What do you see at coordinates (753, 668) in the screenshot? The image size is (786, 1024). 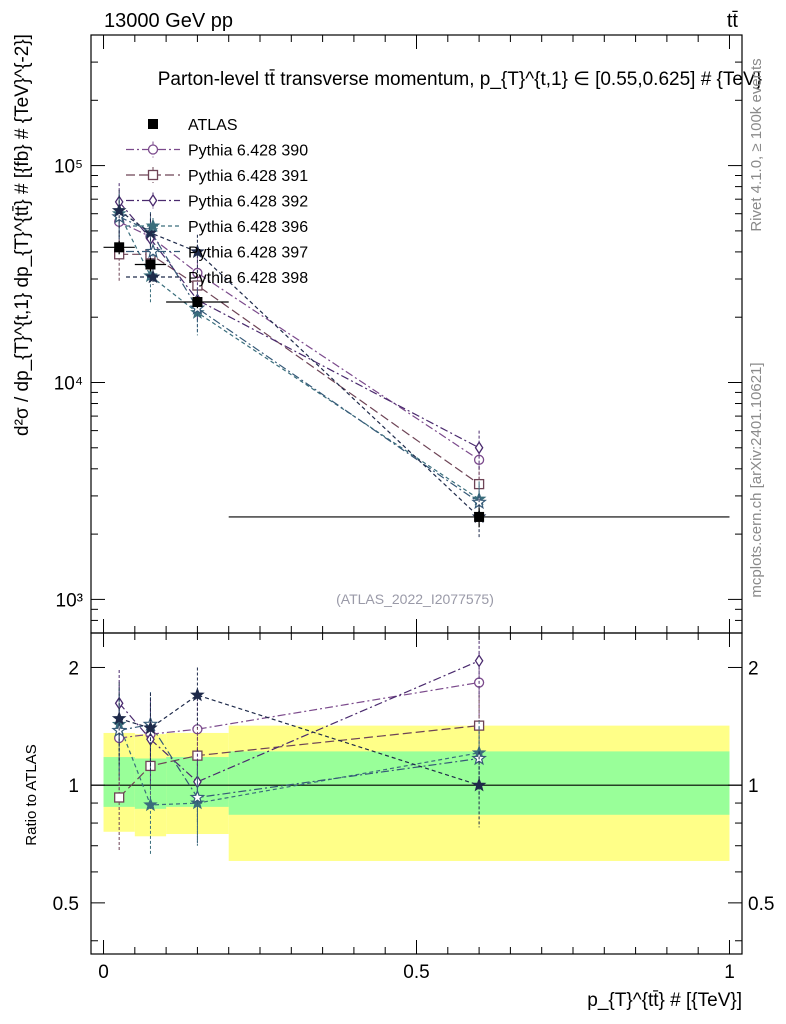 I see `ratio-y-tick-label-right: 2` at bounding box center [753, 668].